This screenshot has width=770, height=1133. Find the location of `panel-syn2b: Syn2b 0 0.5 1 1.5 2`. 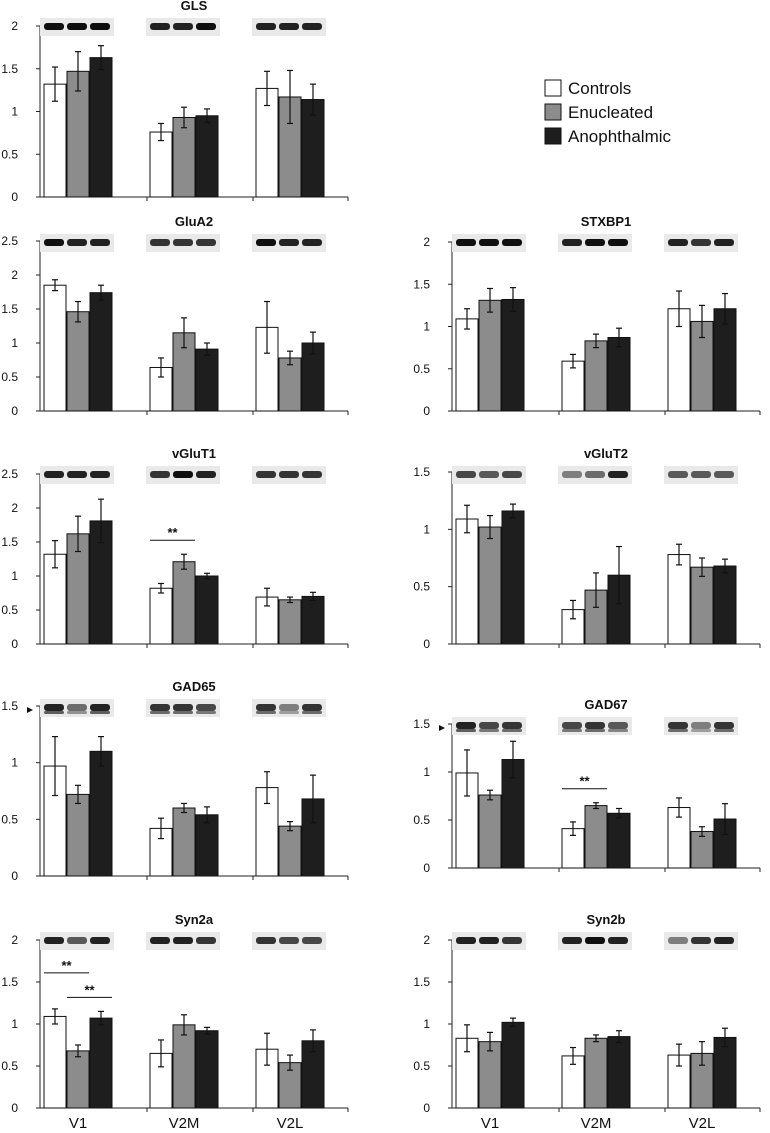

panel-syn2b: Syn2b 0 0.5 1 1.5 2 is located at coordinates (587, 1013).